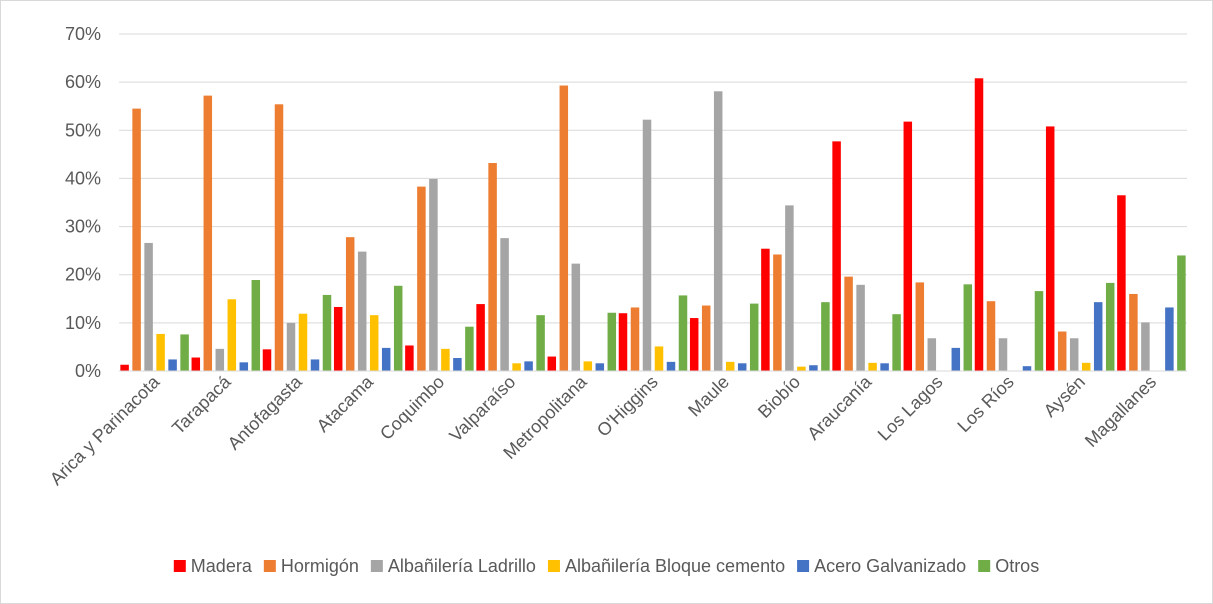  Describe the element at coordinates (83, 227) in the screenshot. I see `y-tick-label: 30%` at that location.